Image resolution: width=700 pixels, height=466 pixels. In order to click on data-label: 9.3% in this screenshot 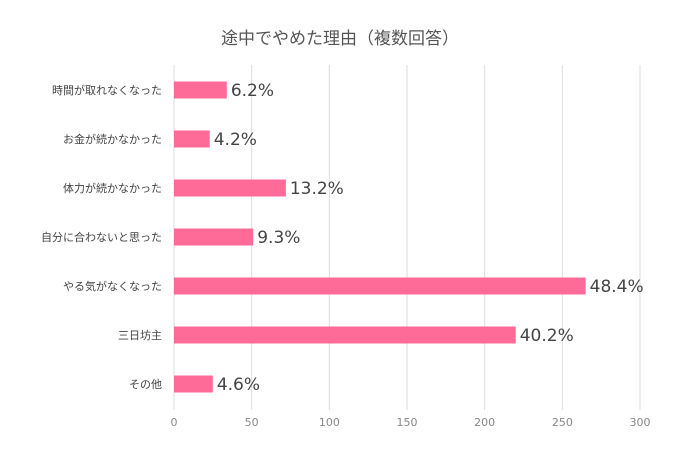, I will do `click(278, 238)`.